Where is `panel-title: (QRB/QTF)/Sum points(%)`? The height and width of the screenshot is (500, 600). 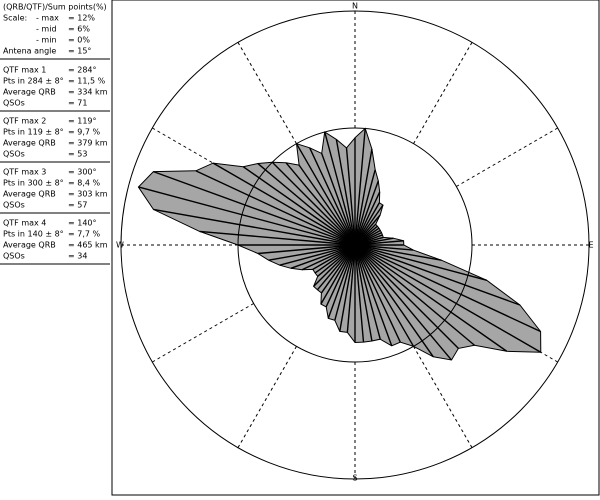
panel-title: (QRB/QTF)/Sum points(%) is located at coordinates (55, 7).